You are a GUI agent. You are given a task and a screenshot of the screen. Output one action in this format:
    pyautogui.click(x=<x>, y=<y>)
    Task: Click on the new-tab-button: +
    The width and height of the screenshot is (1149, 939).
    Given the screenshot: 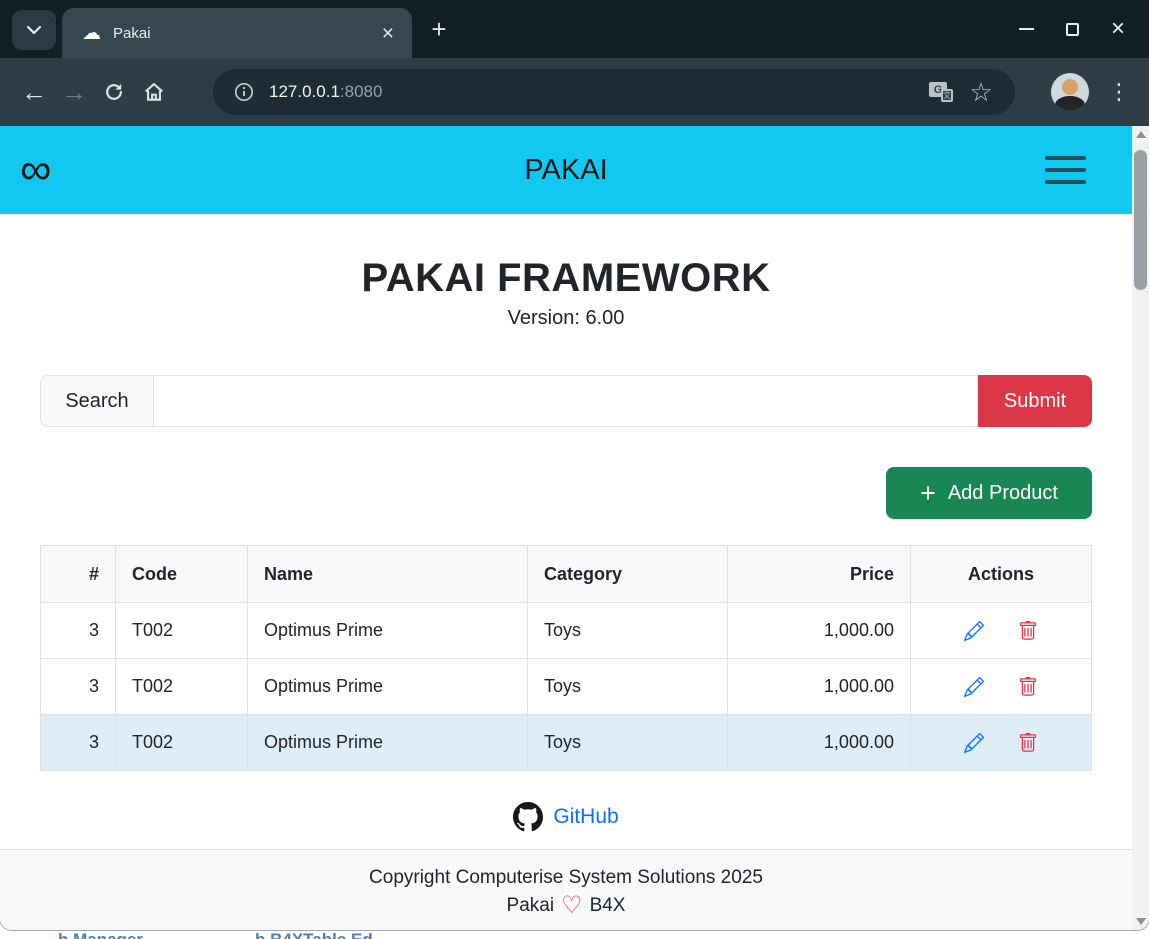 What is the action you would take?
    pyautogui.click(x=439, y=28)
    